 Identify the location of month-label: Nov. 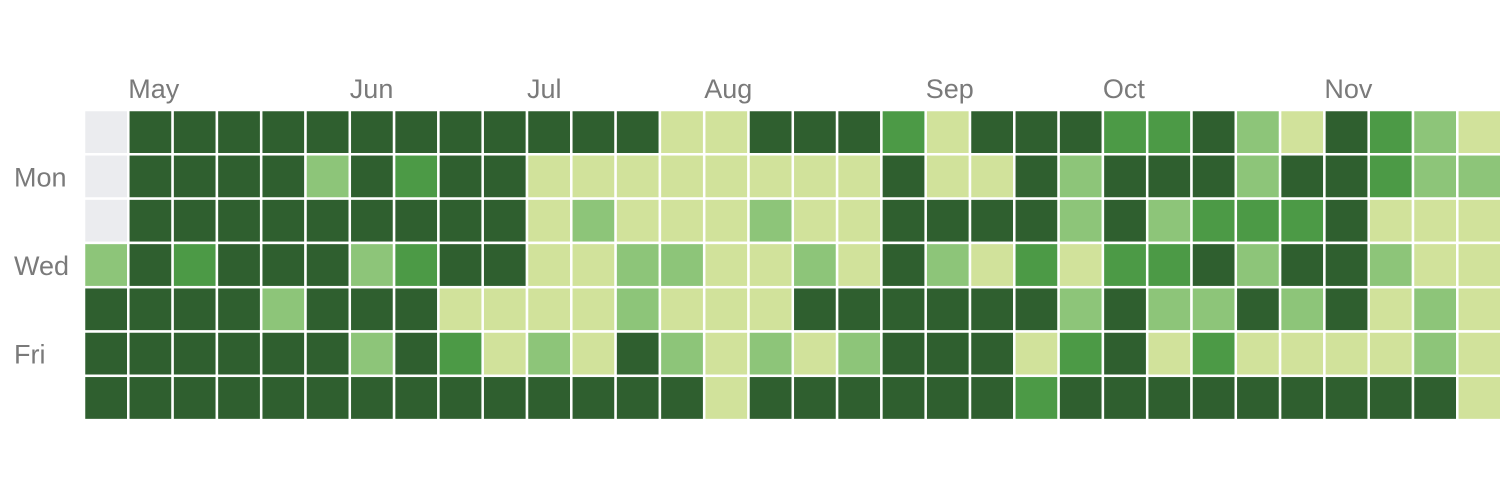
(1348, 89).